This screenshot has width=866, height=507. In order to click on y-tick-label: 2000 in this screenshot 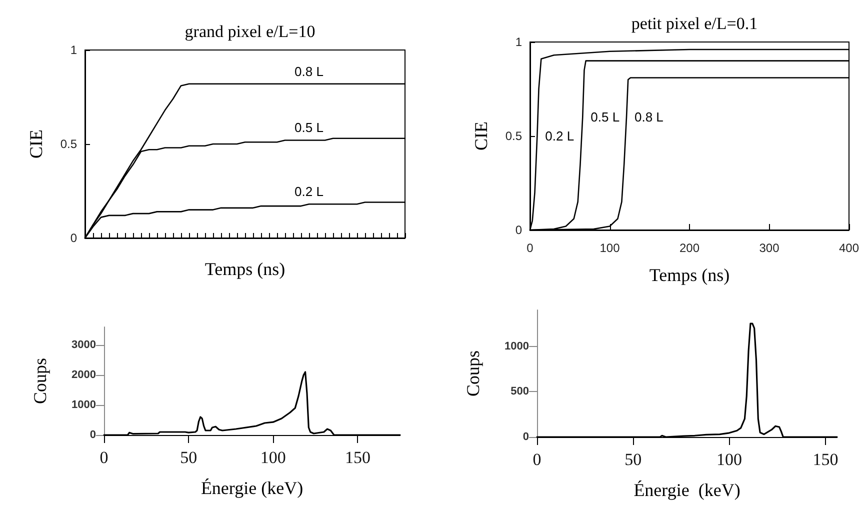, I will do `click(84, 375)`.